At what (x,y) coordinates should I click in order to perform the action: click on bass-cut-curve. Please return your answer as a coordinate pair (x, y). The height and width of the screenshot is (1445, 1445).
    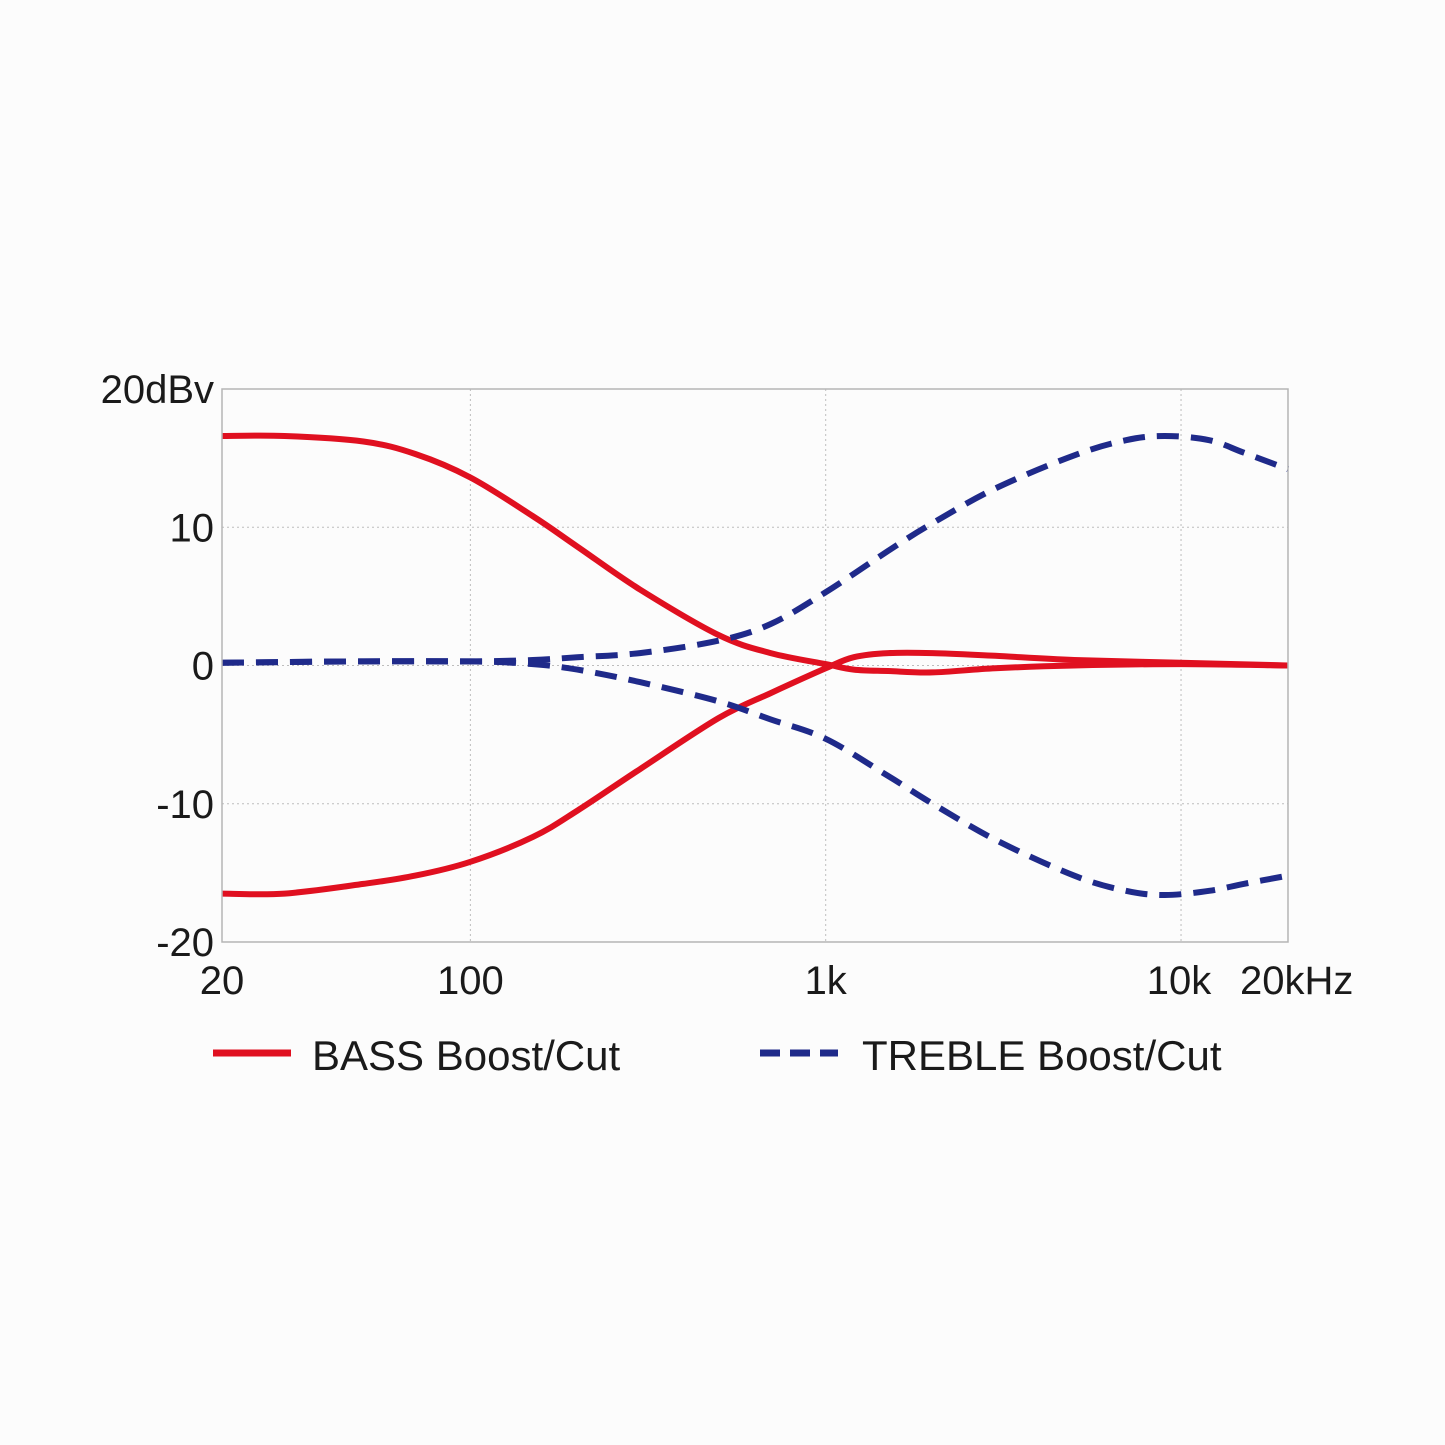
    Looking at the image, I should click on (755, 773).